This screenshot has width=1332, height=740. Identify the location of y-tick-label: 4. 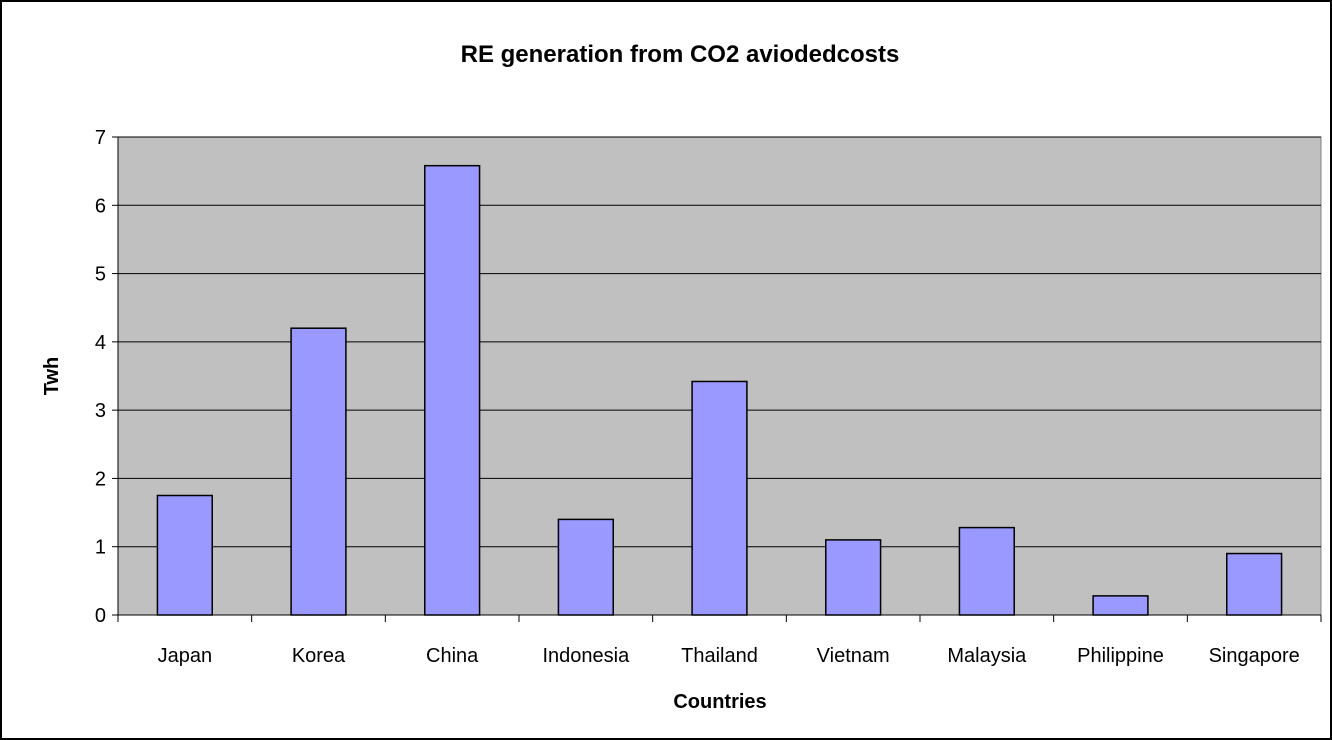
(100, 343).